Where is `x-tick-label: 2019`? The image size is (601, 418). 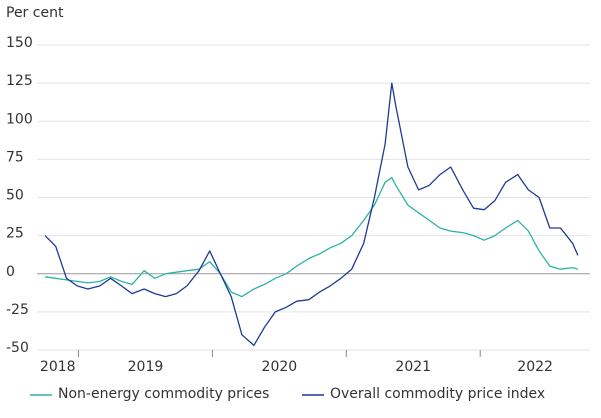 x-tick-label: 2019 is located at coordinates (146, 367).